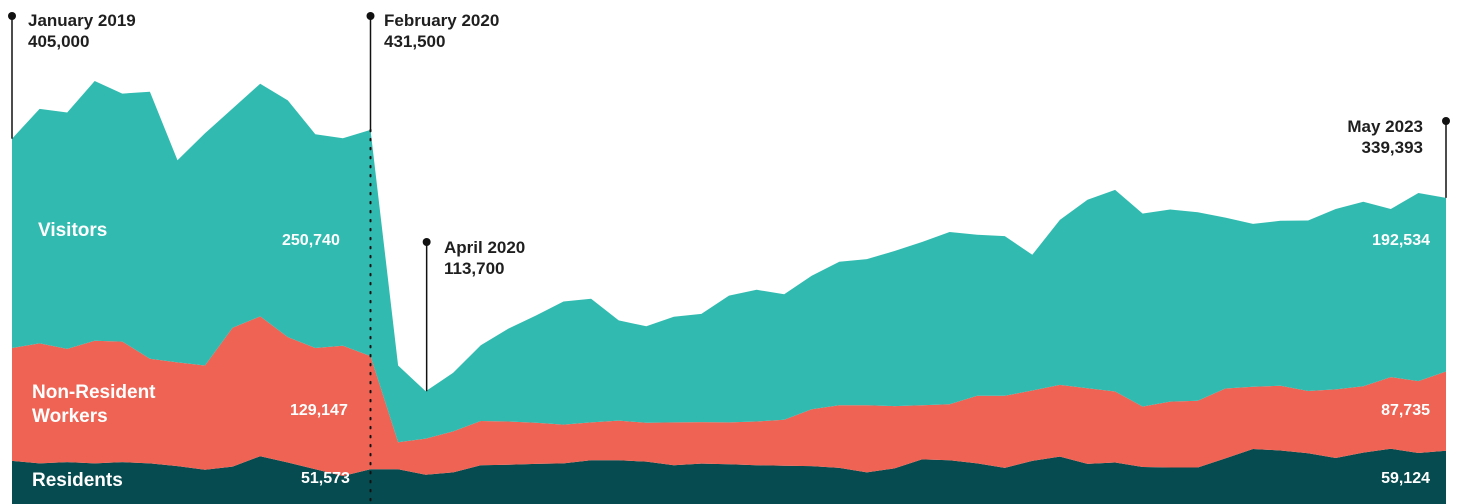 This screenshot has width=1460, height=504. I want to click on pin-feb-2020-dot, so click(370, 16).